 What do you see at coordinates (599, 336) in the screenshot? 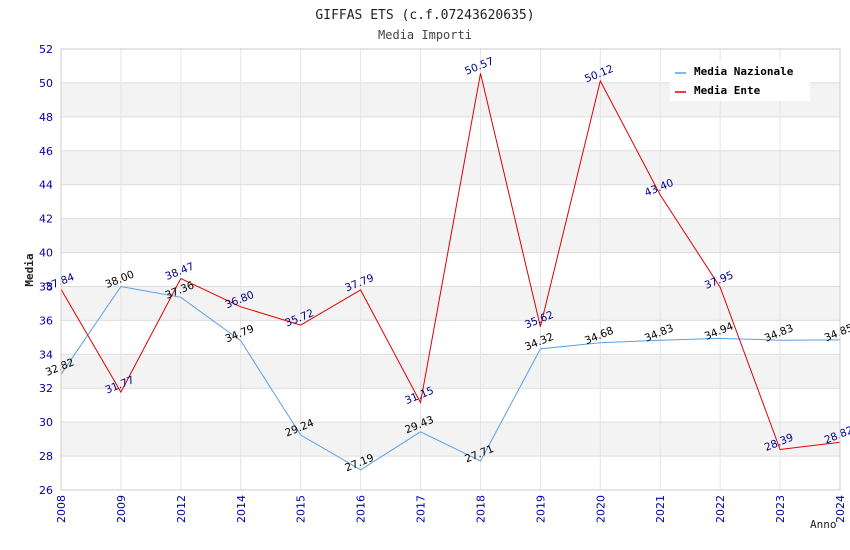
I see `data-label-nazionale: 34.68` at bounding box center [599, 336].